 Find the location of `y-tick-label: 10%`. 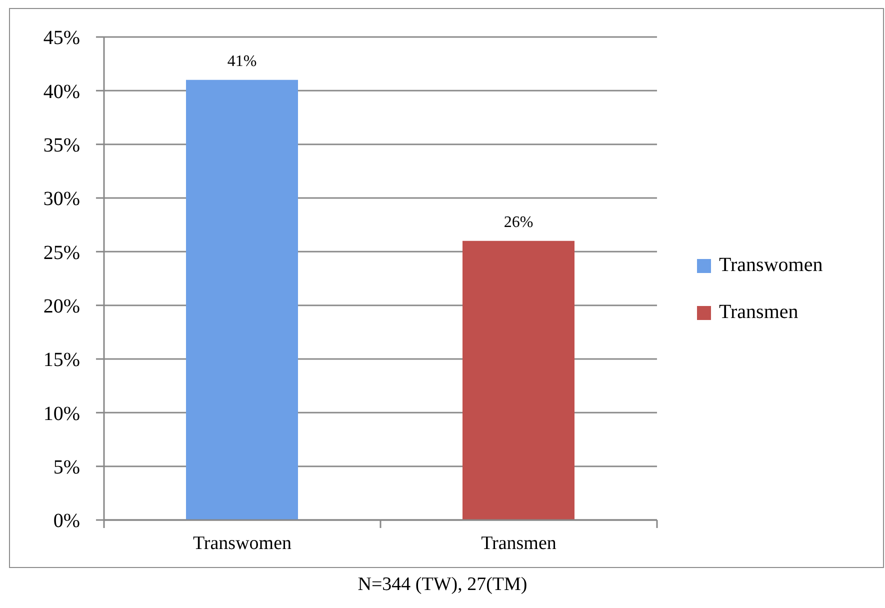

y-tick-label: 10% is located at coordinates (61, 413).